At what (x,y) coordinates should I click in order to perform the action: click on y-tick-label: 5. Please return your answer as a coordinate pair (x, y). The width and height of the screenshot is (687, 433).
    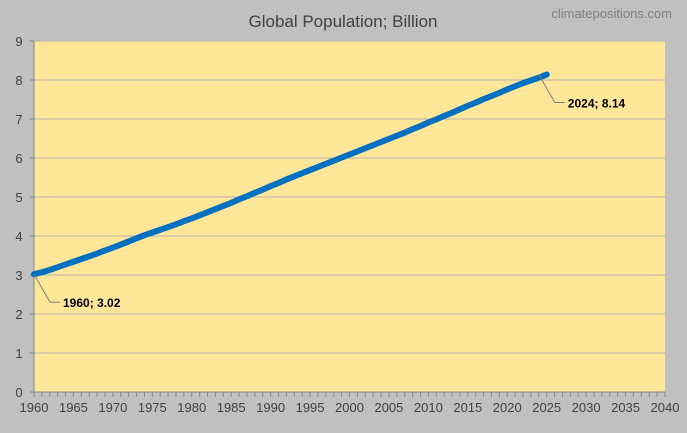
    Looking at the image, I should click on (18, 197).